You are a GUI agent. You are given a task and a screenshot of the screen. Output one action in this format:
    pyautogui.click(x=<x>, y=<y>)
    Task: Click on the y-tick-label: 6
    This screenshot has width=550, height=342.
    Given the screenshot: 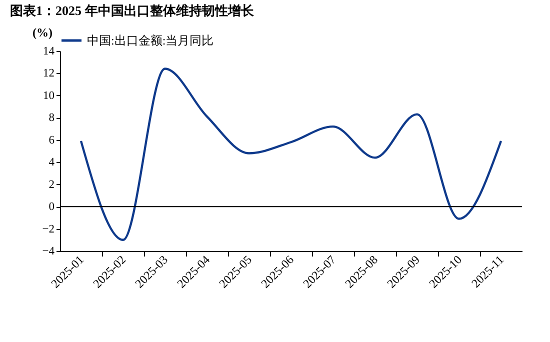 What is the action you would take?
    pyautogui.click(x=51, y=140)
    